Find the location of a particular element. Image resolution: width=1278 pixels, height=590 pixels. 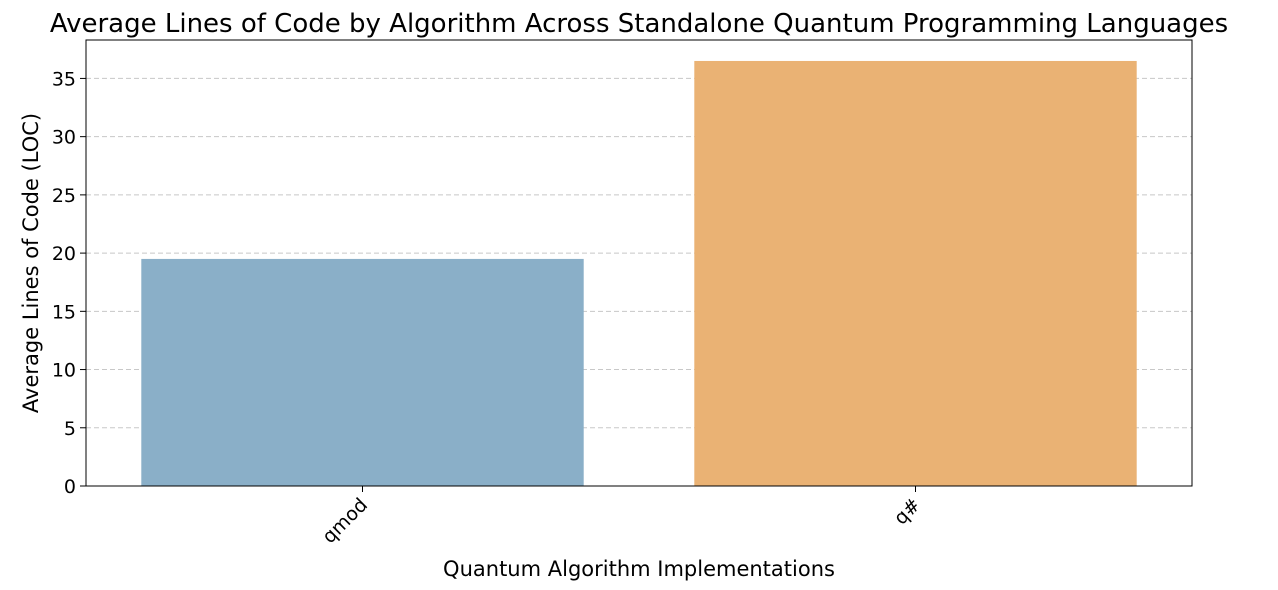

y-tick-label: 5 is located at coordinates (70, 429).